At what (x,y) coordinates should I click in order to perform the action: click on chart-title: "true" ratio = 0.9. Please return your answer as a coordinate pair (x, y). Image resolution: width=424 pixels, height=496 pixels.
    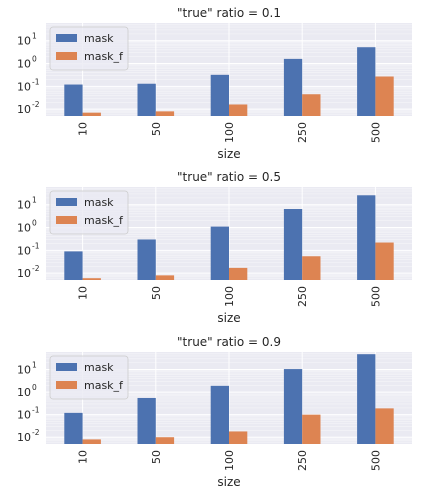
    Looking at the image, I should click on (229, 342).